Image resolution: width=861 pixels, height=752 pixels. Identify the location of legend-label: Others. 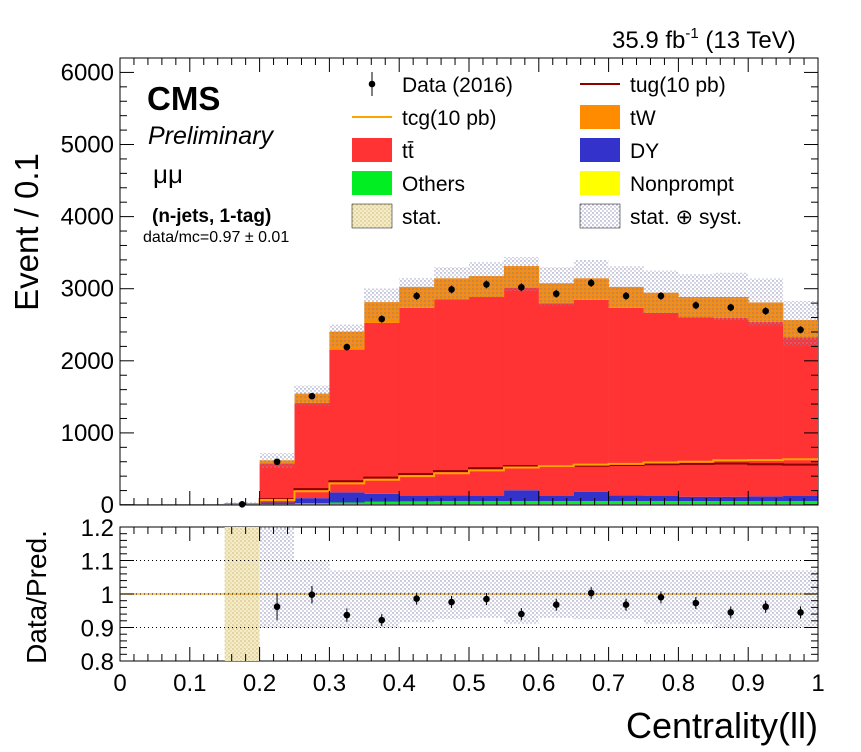
(433, 184).